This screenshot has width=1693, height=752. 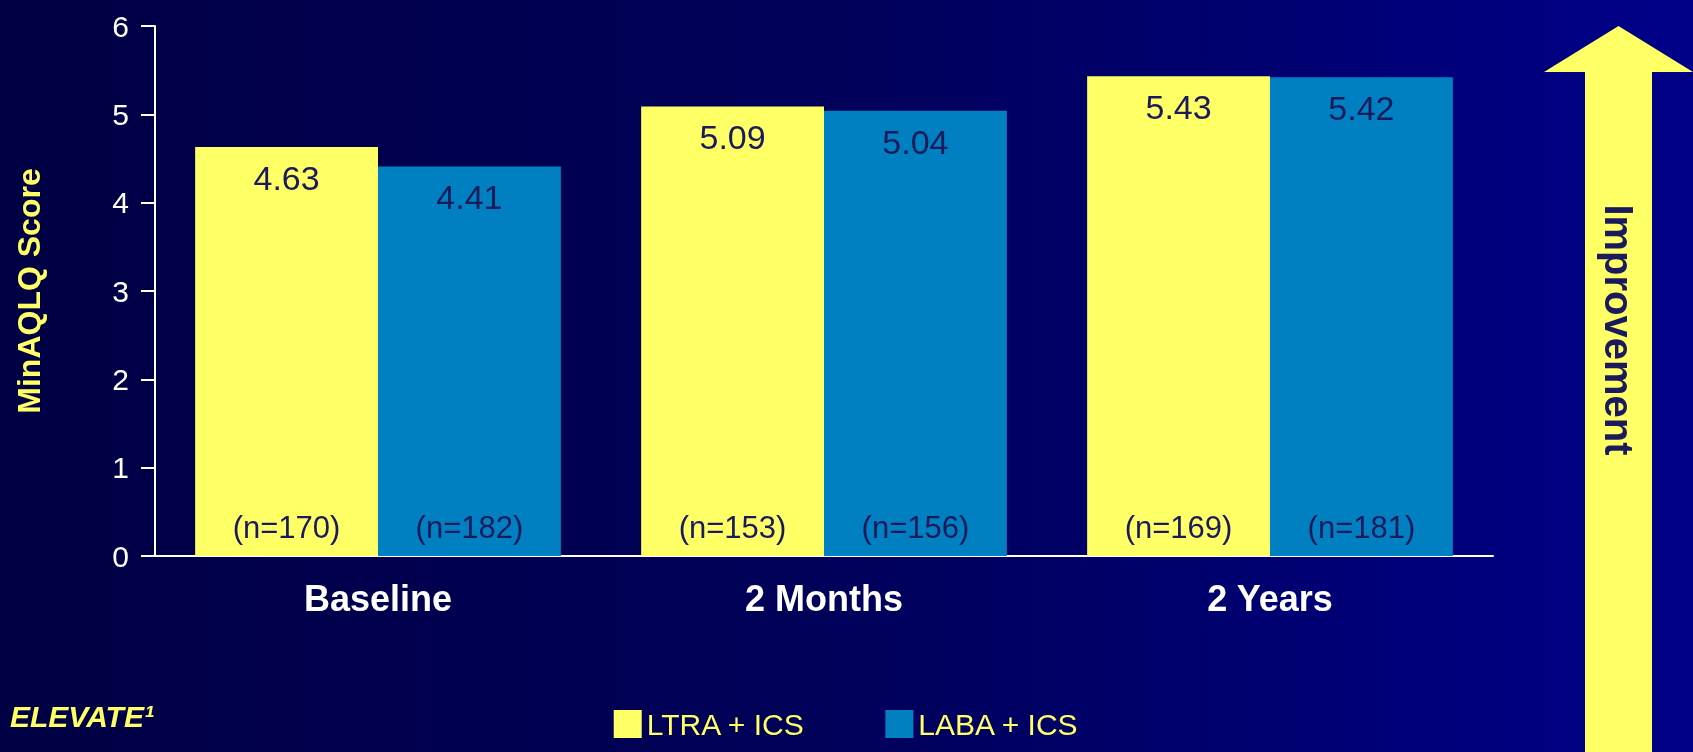 I want to click on x-tick-label: 2 Years, so click(x=1270, y=598).